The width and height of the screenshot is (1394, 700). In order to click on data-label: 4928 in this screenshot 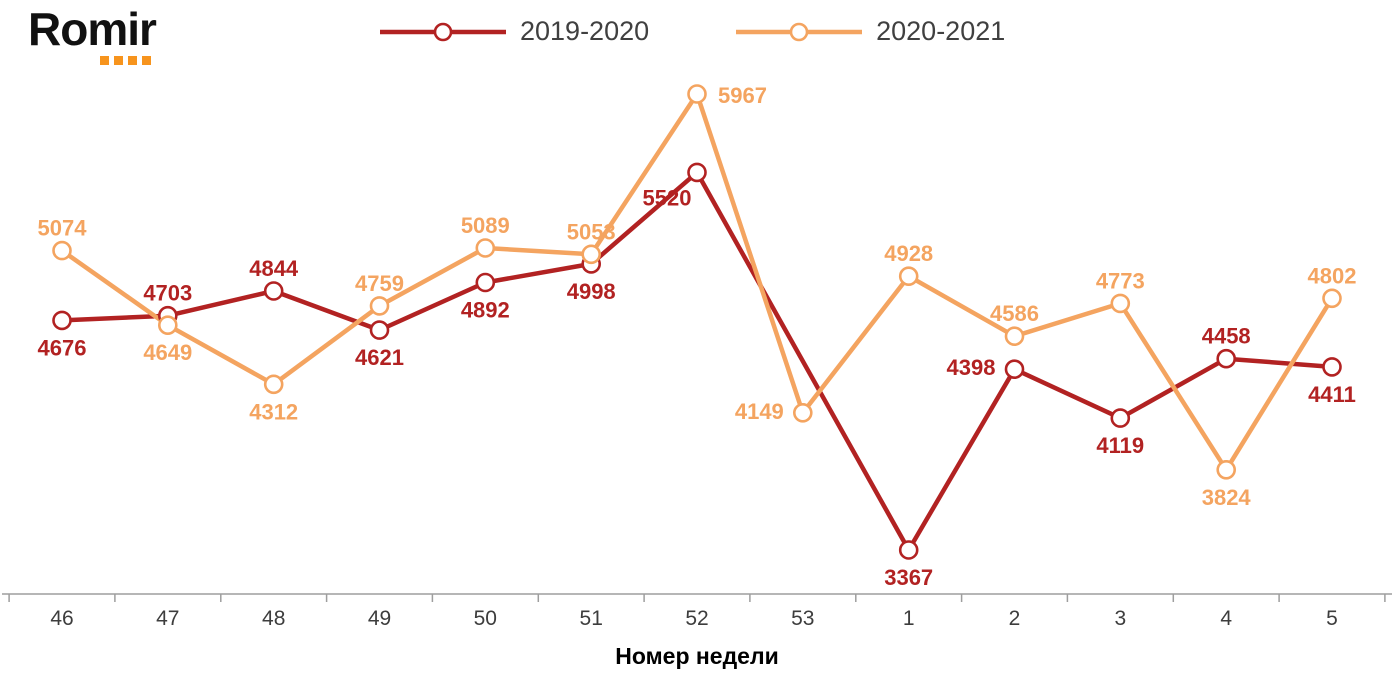, I will do `click(908, 253)`.